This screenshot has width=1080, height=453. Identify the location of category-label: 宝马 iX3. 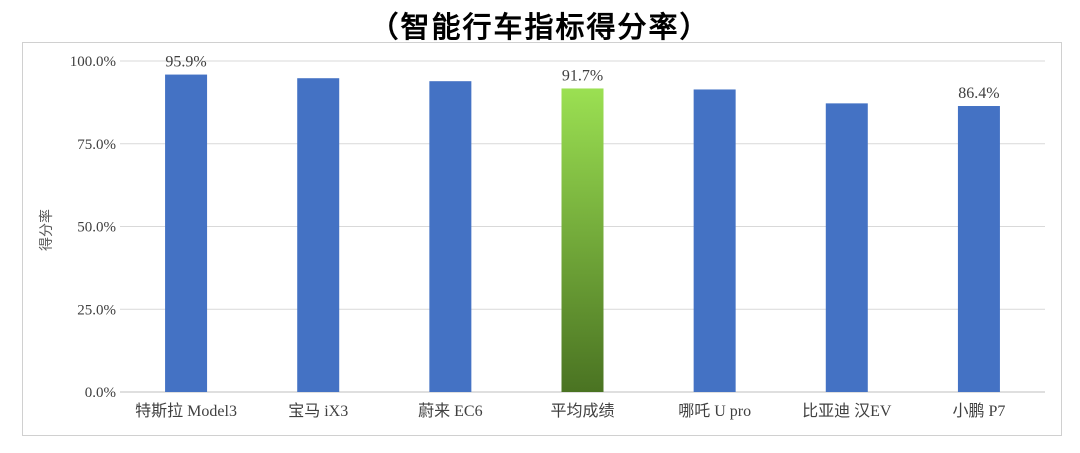
(318, 411).